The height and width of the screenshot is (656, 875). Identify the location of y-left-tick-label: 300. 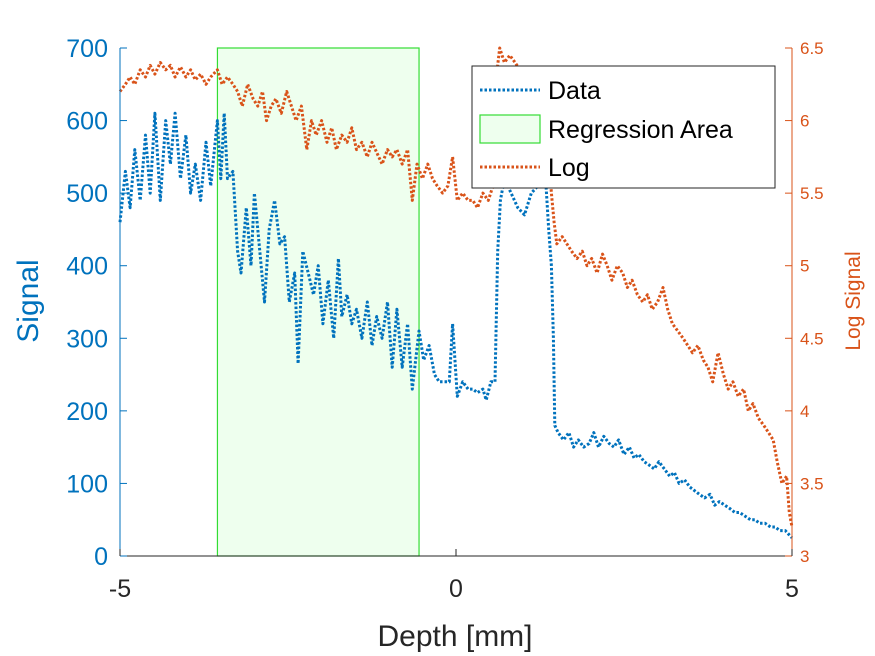
(87, 339).